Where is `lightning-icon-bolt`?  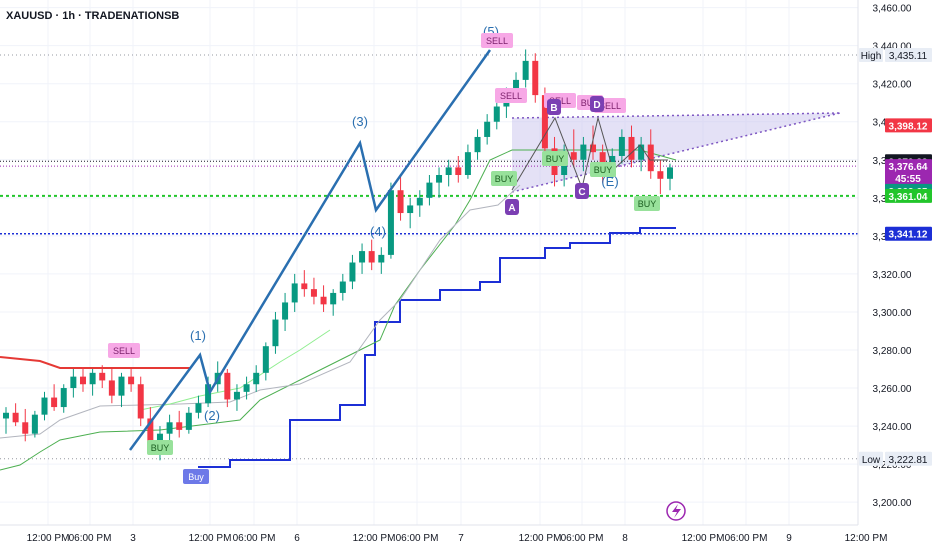 lightning-icon-bolt is located at coordinates (676, 511).